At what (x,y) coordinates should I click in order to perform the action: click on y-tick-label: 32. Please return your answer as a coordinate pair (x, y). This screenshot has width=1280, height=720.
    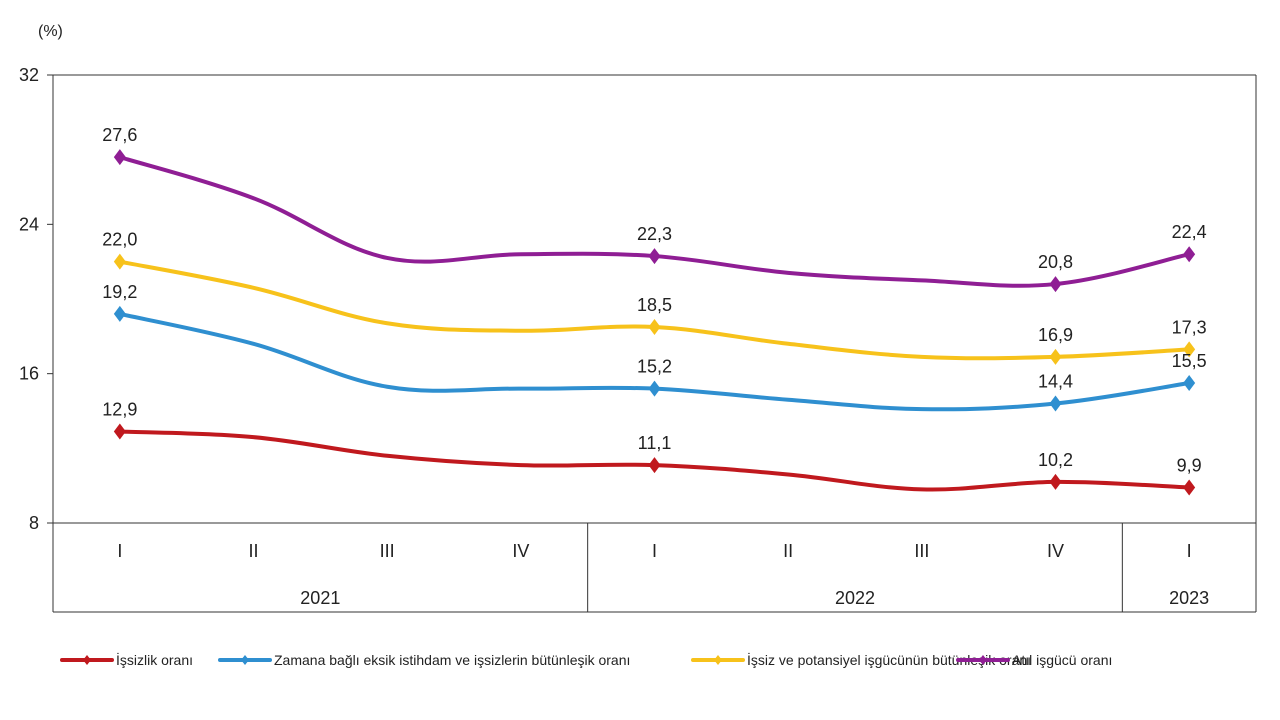
    Looking at the image, I should click on (29, 75).